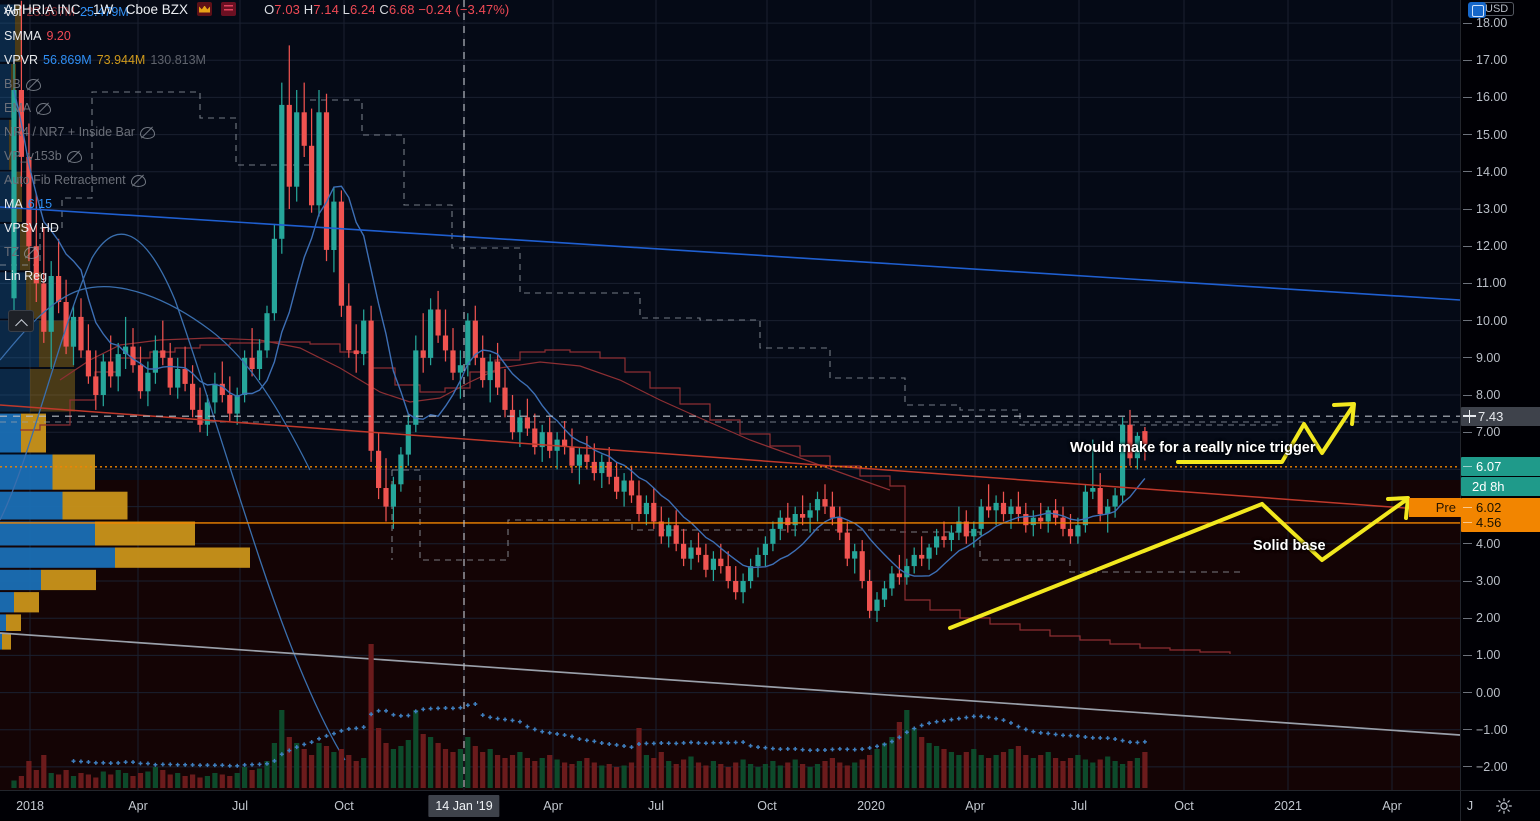 The height and width of the screenshot is (821, 1540). Describe the element at coordinates (1500, 730) in the screenshot. I see `price-tick: −1.00` at that location.